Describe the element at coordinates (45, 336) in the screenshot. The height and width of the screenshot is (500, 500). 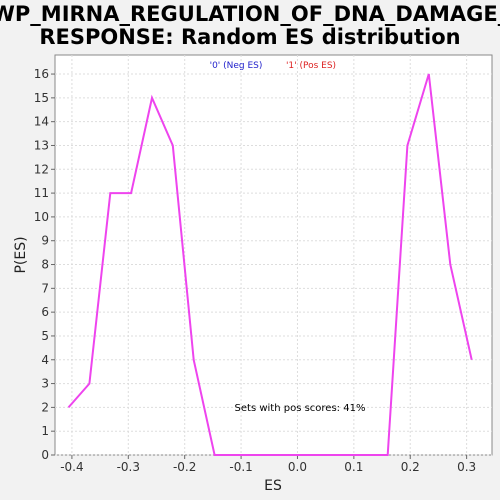
I see `y-tick-label: 5` at that location.